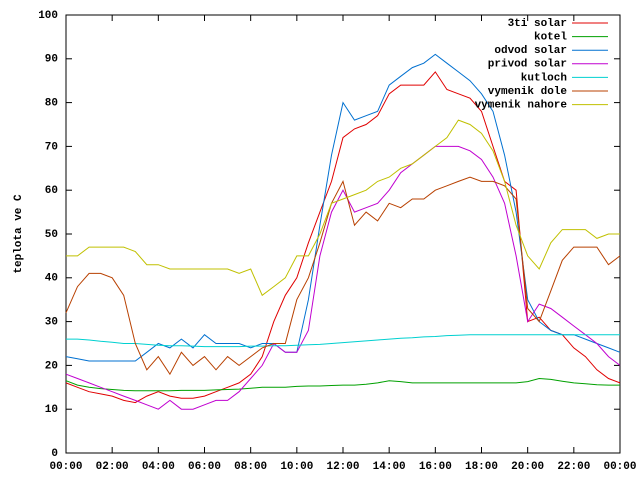 The height and width of the screenshot is (480, 640). Describe the element at coordinates (48, 16) in the screenshot. I see `y-tick-label: 100` at that location.